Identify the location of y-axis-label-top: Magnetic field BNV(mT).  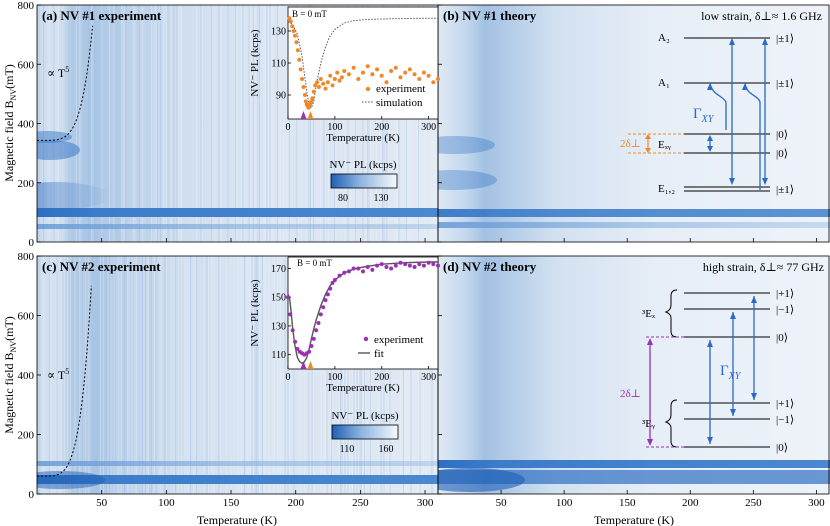
(10, 123).